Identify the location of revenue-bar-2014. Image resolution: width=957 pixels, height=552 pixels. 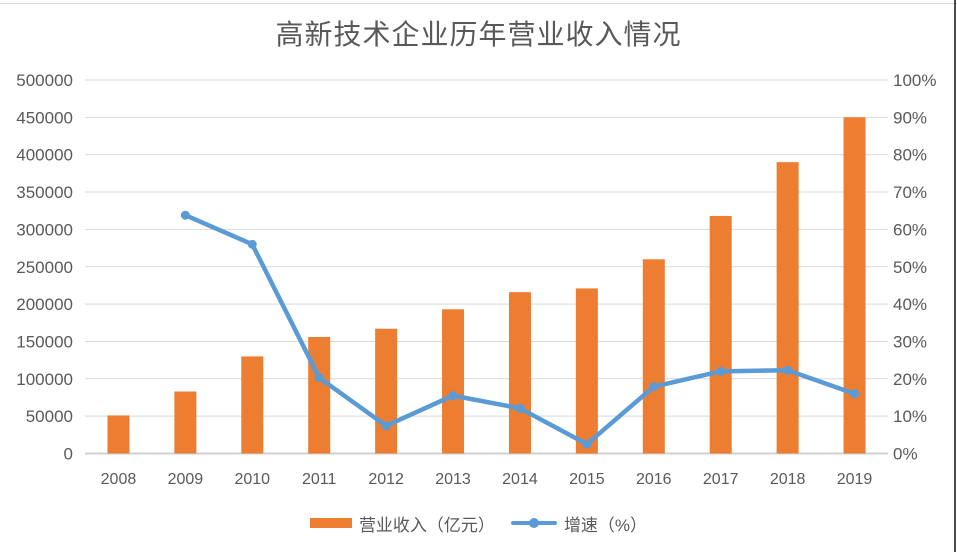
(519, 373).